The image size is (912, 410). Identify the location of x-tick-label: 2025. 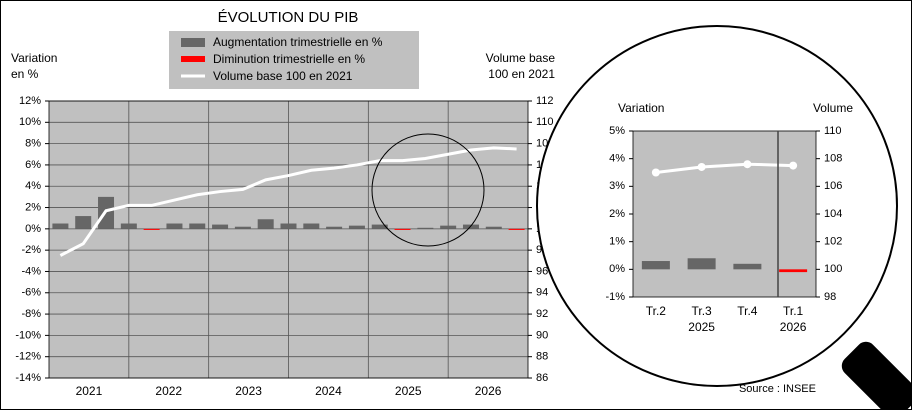
(408, 391).